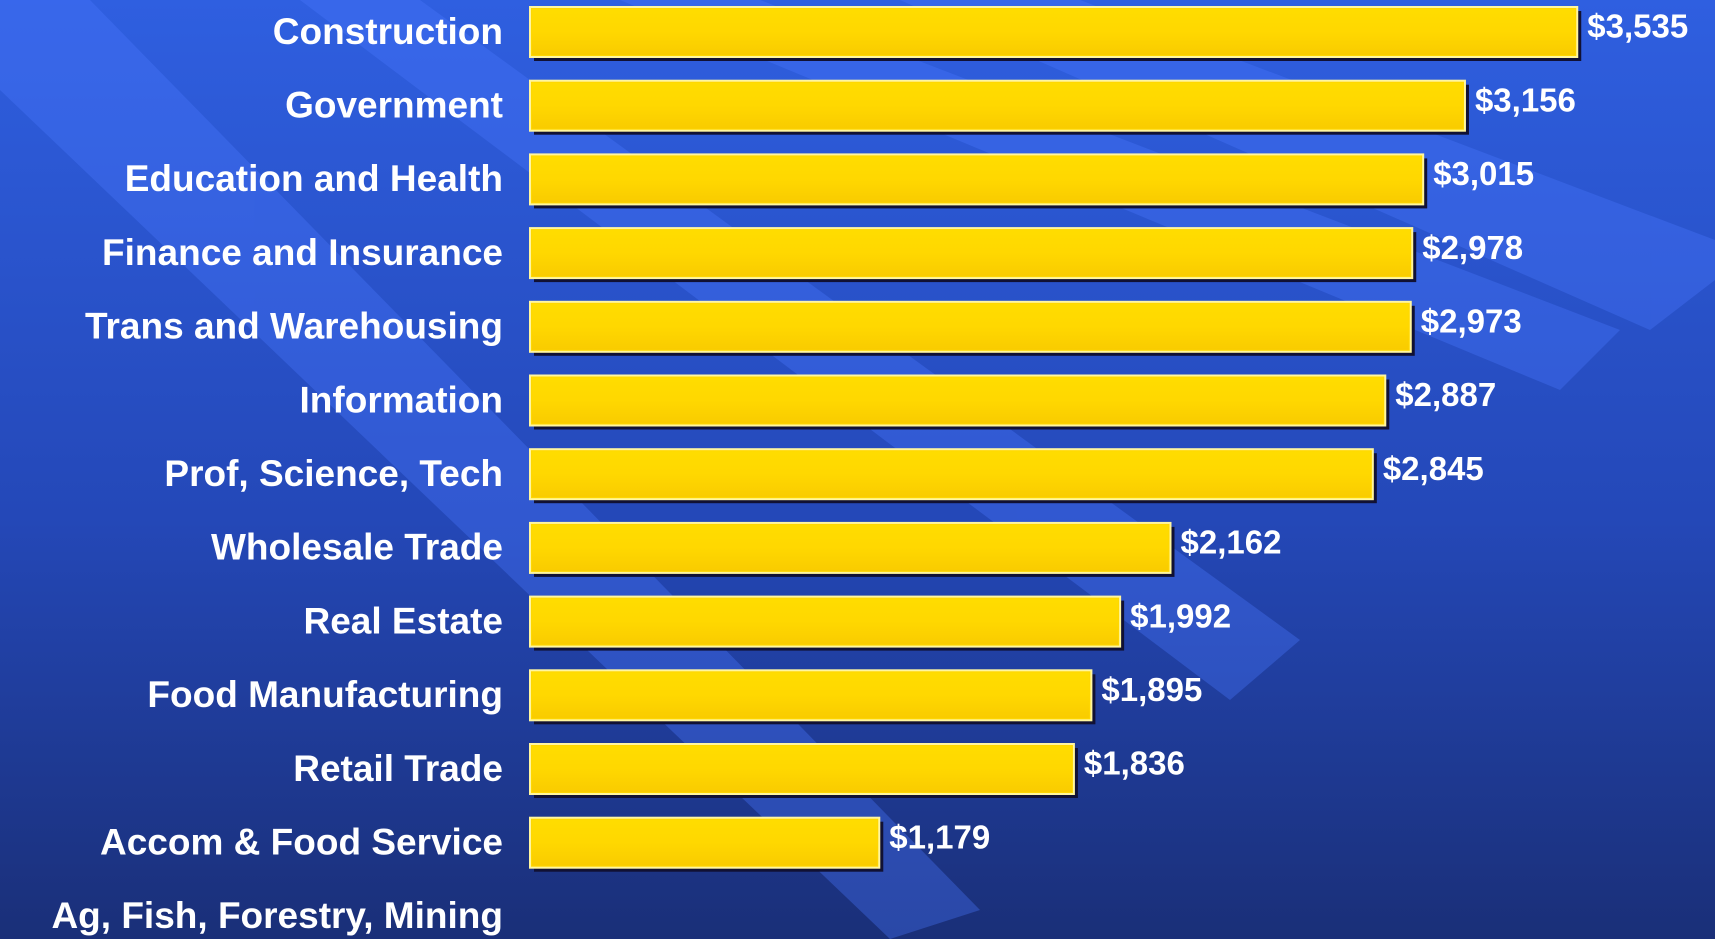 Image resolution: width=1715 pixels, height=939 pixels. What do you see at coordinates (1151, 689) in the screenshot?
I see `value-label: $1,895` at bounding box center [1151, 689].